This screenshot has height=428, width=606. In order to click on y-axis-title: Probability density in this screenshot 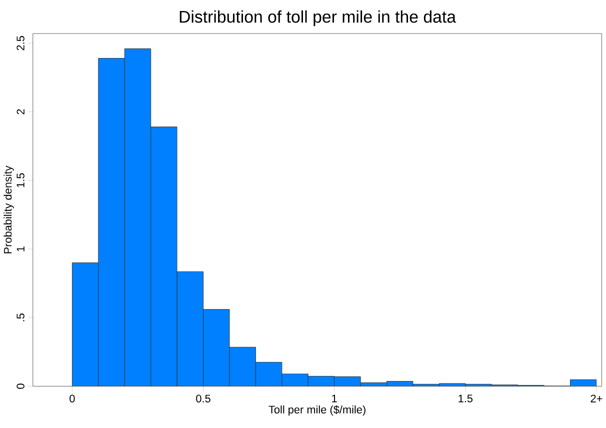, I will do `click(9, 209)`.